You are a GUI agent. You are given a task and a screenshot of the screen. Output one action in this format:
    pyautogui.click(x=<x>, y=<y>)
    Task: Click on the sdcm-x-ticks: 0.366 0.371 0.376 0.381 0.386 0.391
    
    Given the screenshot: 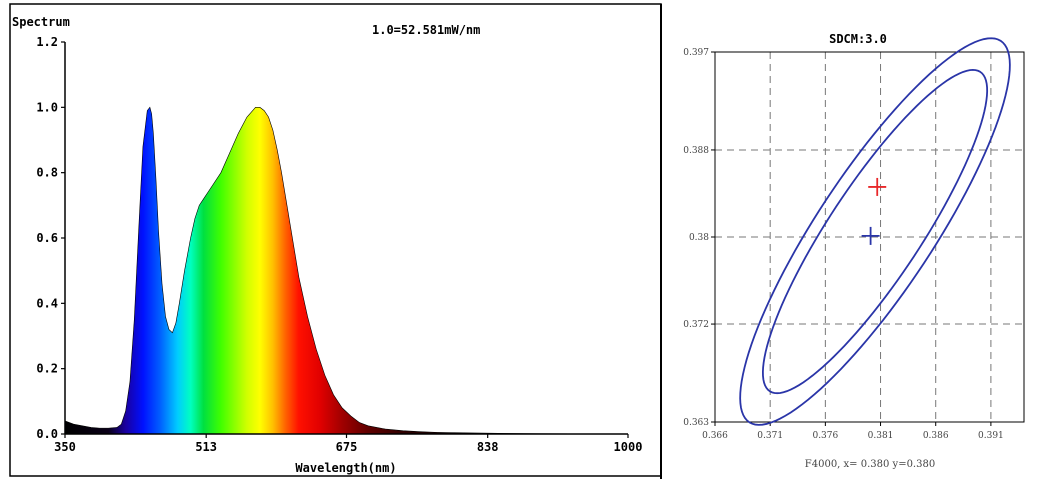 What is the action you would take?
    pyautogui.click(x=853, y=431)
    